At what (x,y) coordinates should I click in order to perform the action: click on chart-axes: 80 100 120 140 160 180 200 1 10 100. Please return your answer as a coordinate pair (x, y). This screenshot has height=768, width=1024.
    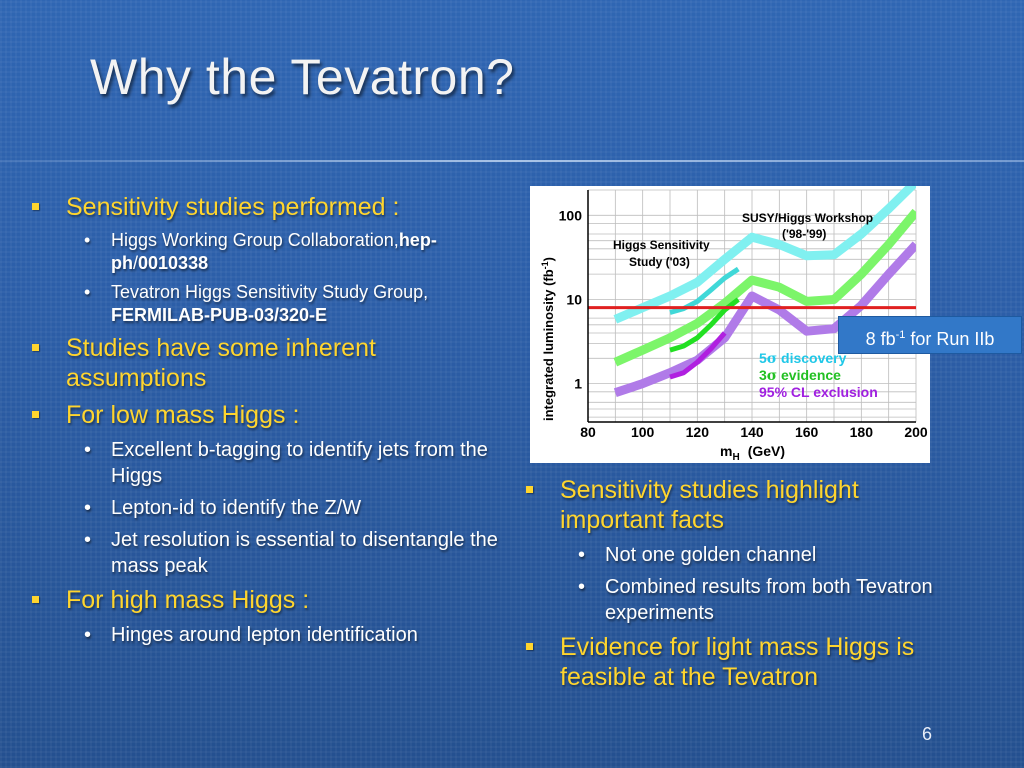
    Looking at the image, I should click on (743, 315).